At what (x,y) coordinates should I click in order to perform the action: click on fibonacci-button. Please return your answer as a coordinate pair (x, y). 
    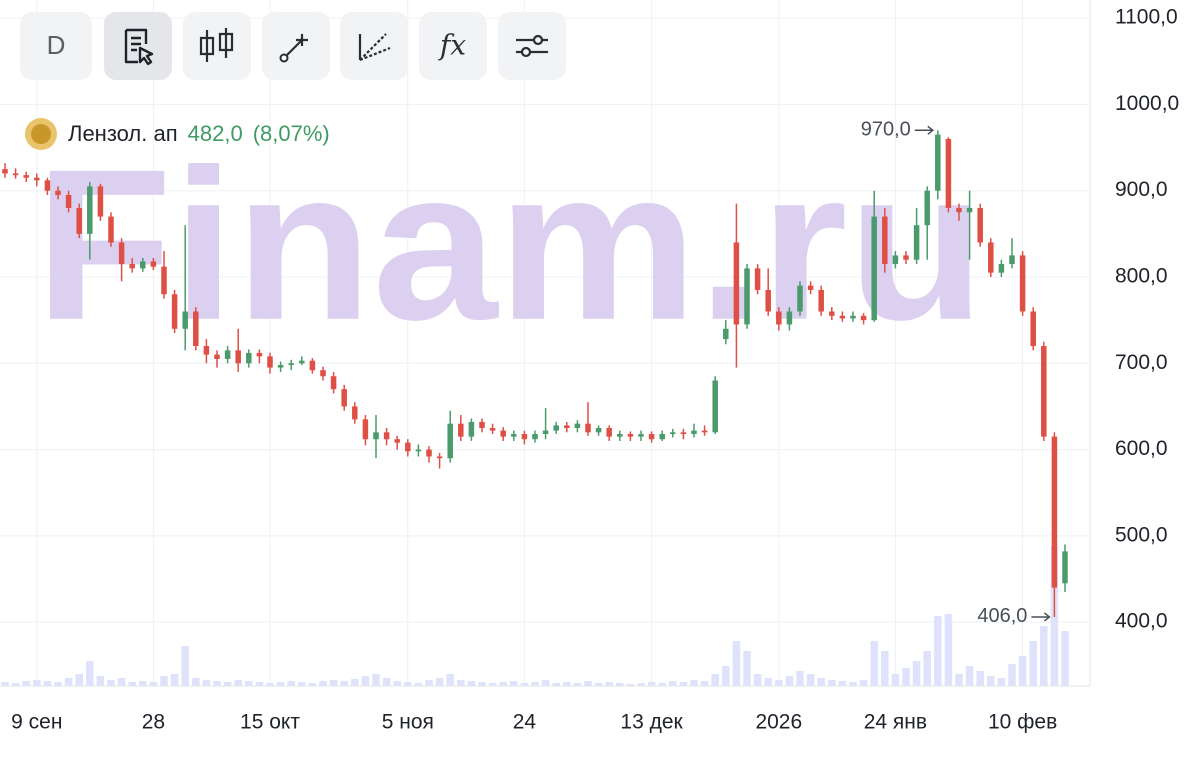
    Looking at the image, I should click on (374, 46).